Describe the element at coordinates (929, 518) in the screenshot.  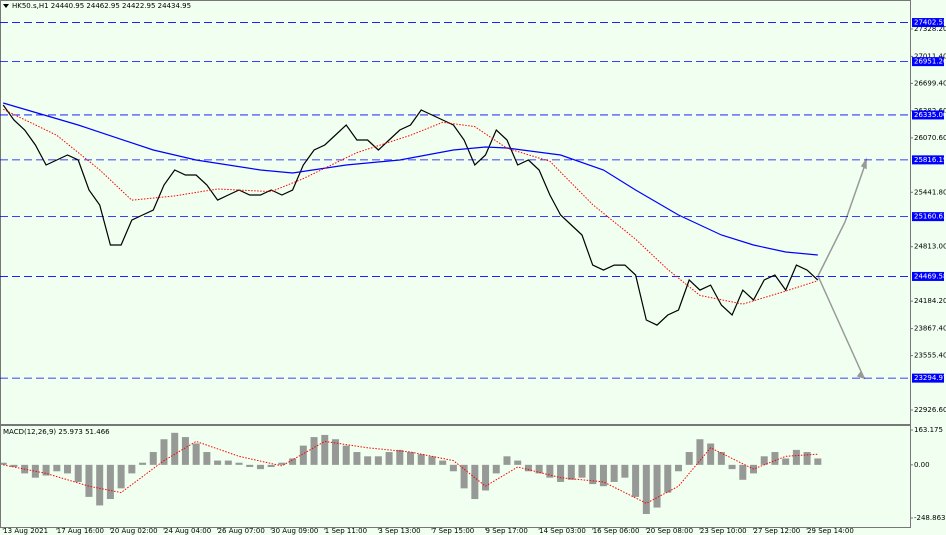
I see `y-tick-label: -248.863` at that location.